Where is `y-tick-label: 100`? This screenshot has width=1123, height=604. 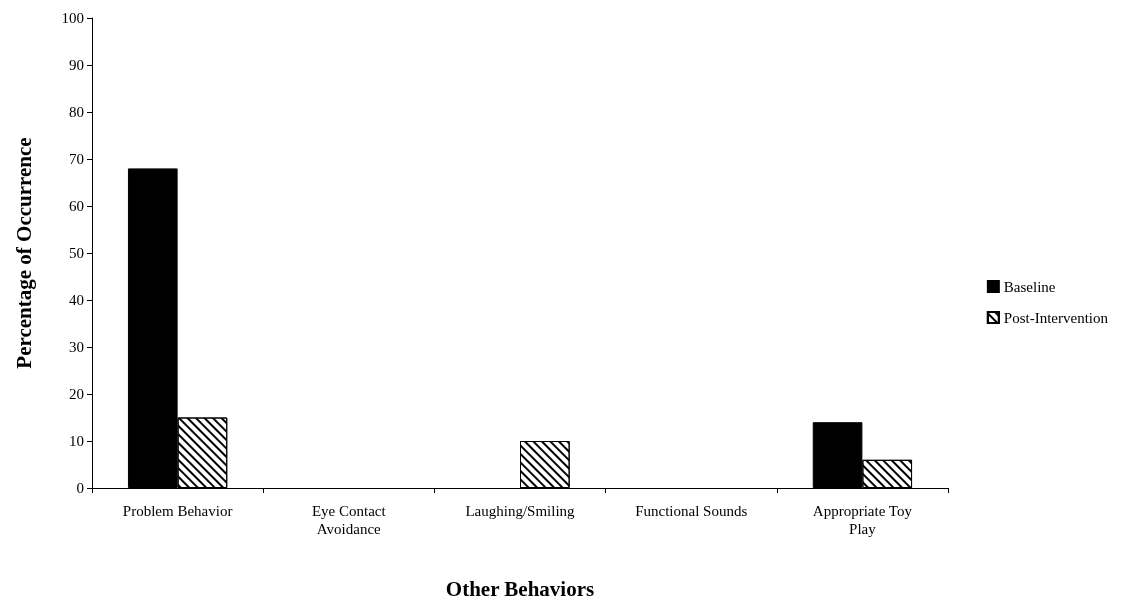
y-tick-label: 100 is located at coordinates (72, 18).